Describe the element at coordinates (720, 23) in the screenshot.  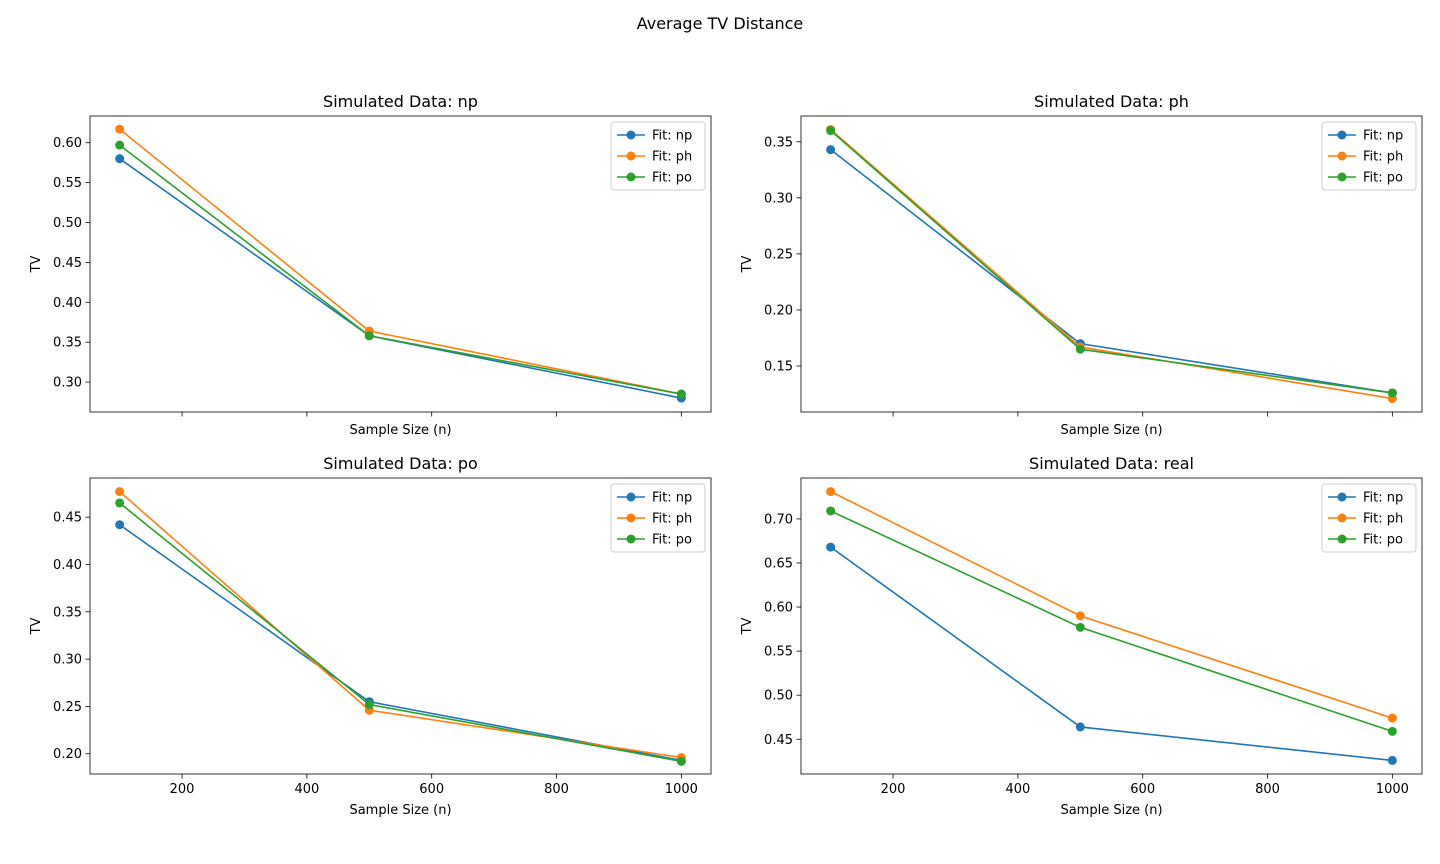
I see `figure-title: Average TV Distance` at that location.